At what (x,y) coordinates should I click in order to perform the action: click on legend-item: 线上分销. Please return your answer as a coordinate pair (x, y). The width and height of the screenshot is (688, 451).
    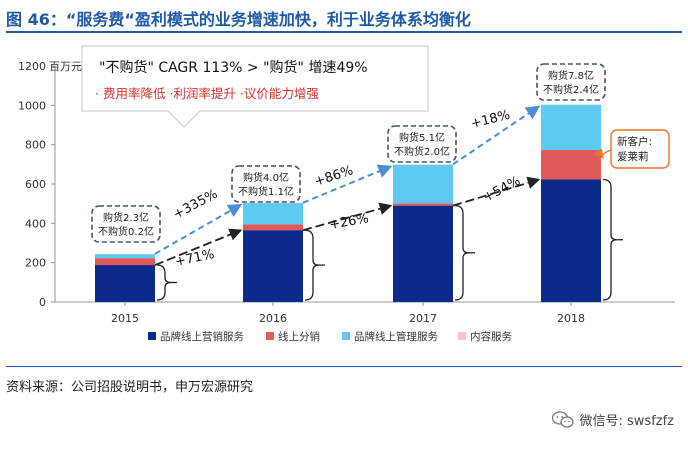
    Looking at the image, I should click on (293, 336).